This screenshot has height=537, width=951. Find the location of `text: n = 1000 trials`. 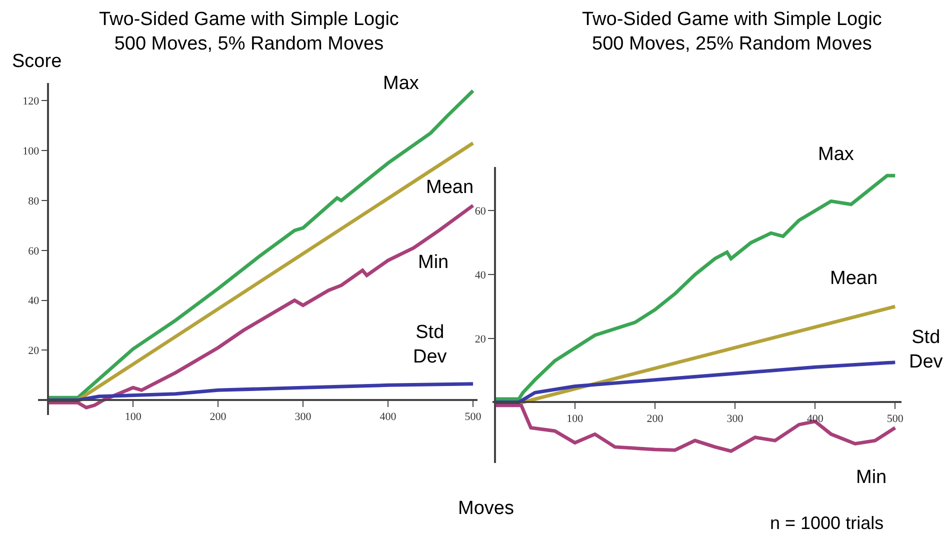

text: n = 1000 trials is located at coordinates (827, 523).